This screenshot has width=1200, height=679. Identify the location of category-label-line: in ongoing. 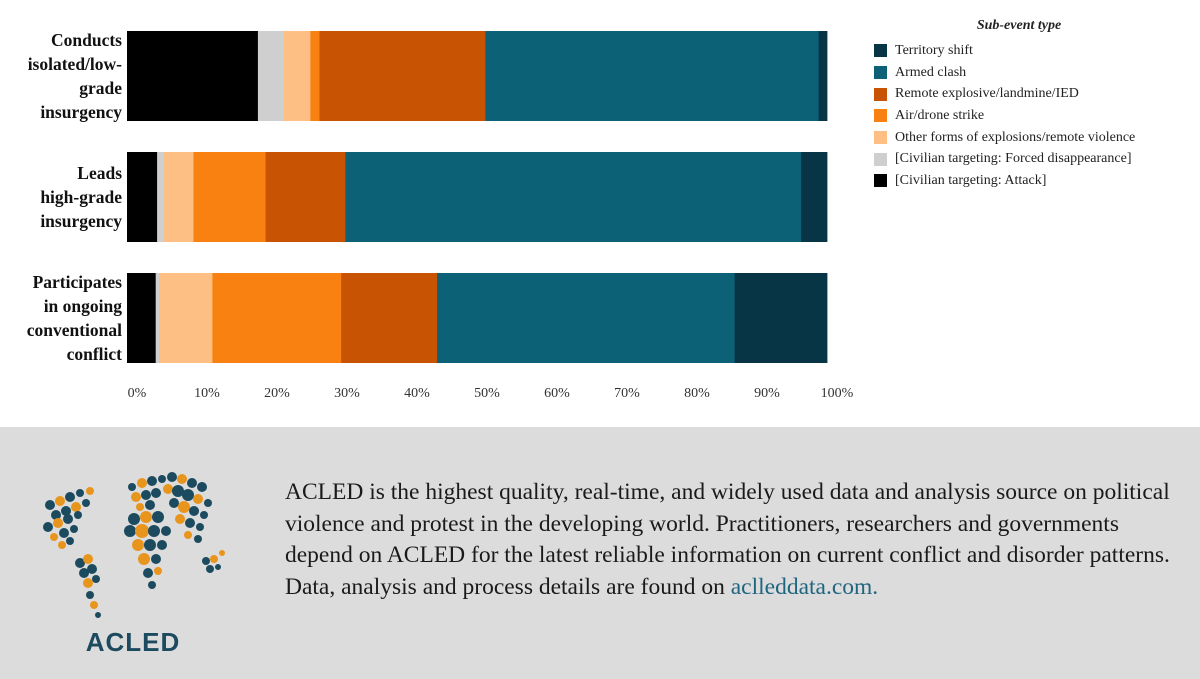
(82, 306).